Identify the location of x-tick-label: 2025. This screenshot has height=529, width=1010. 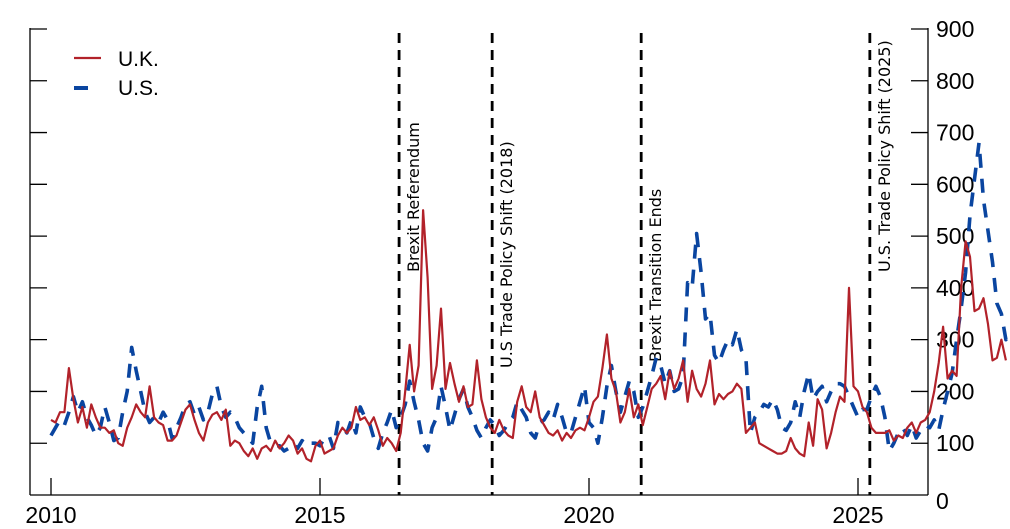
(857, 515).